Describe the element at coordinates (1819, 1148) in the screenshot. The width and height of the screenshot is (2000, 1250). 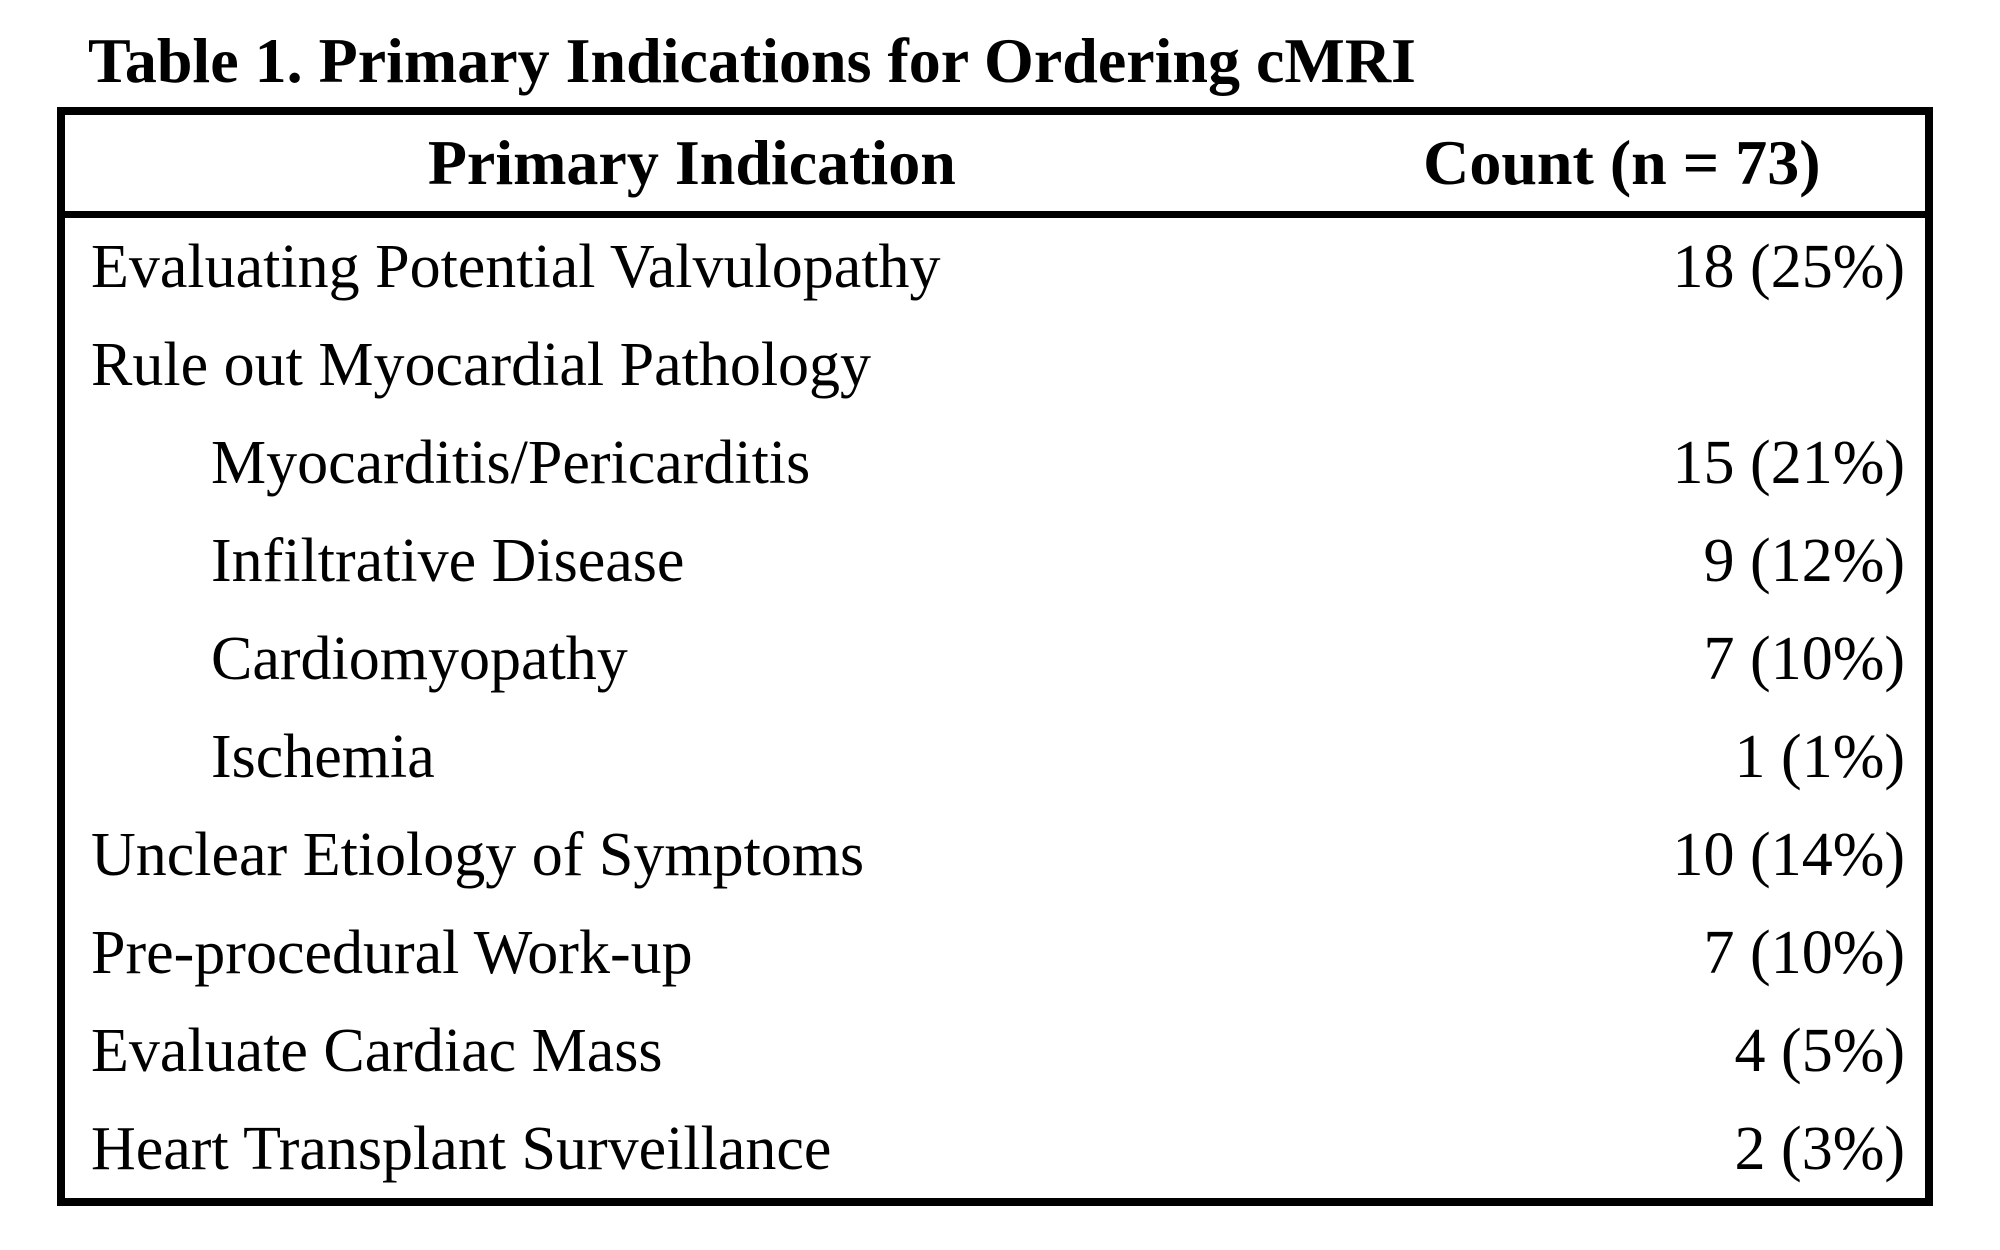
I see `row-count: 2 (3%)` at that location.